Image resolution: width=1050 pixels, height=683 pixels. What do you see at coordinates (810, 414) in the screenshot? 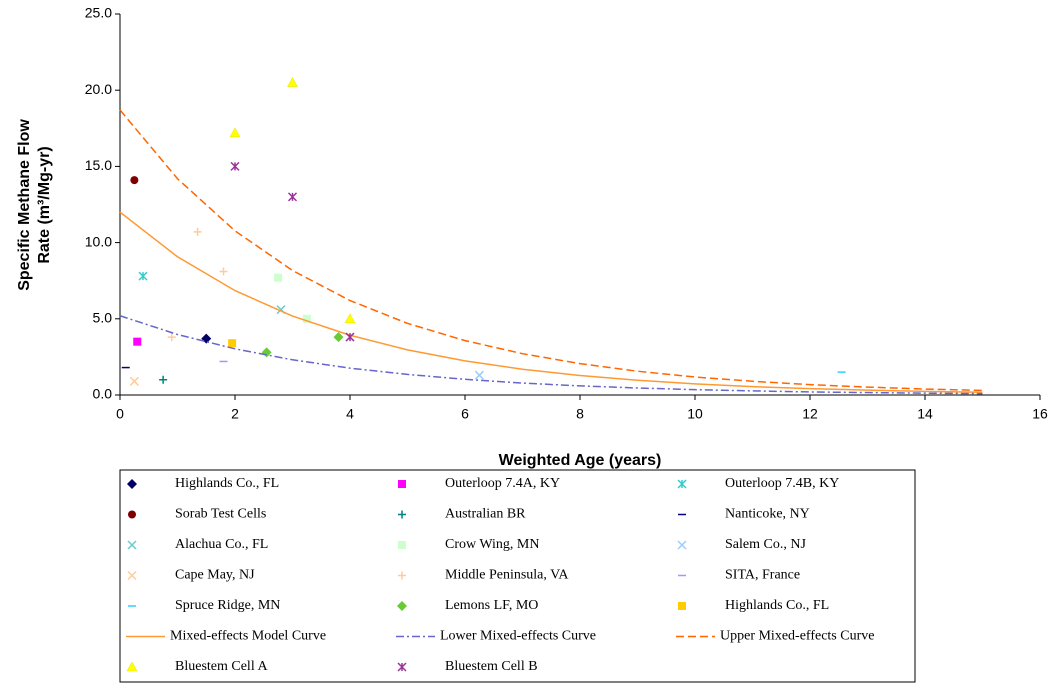
I see `x-tick-label: 12` at bounding box center [810, 414].